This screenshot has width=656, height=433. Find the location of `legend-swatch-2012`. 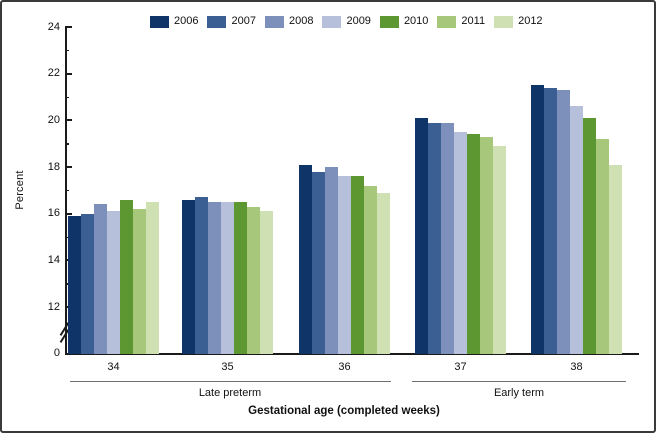

legend-swatch-2012 is located at coordinates (504, 21).